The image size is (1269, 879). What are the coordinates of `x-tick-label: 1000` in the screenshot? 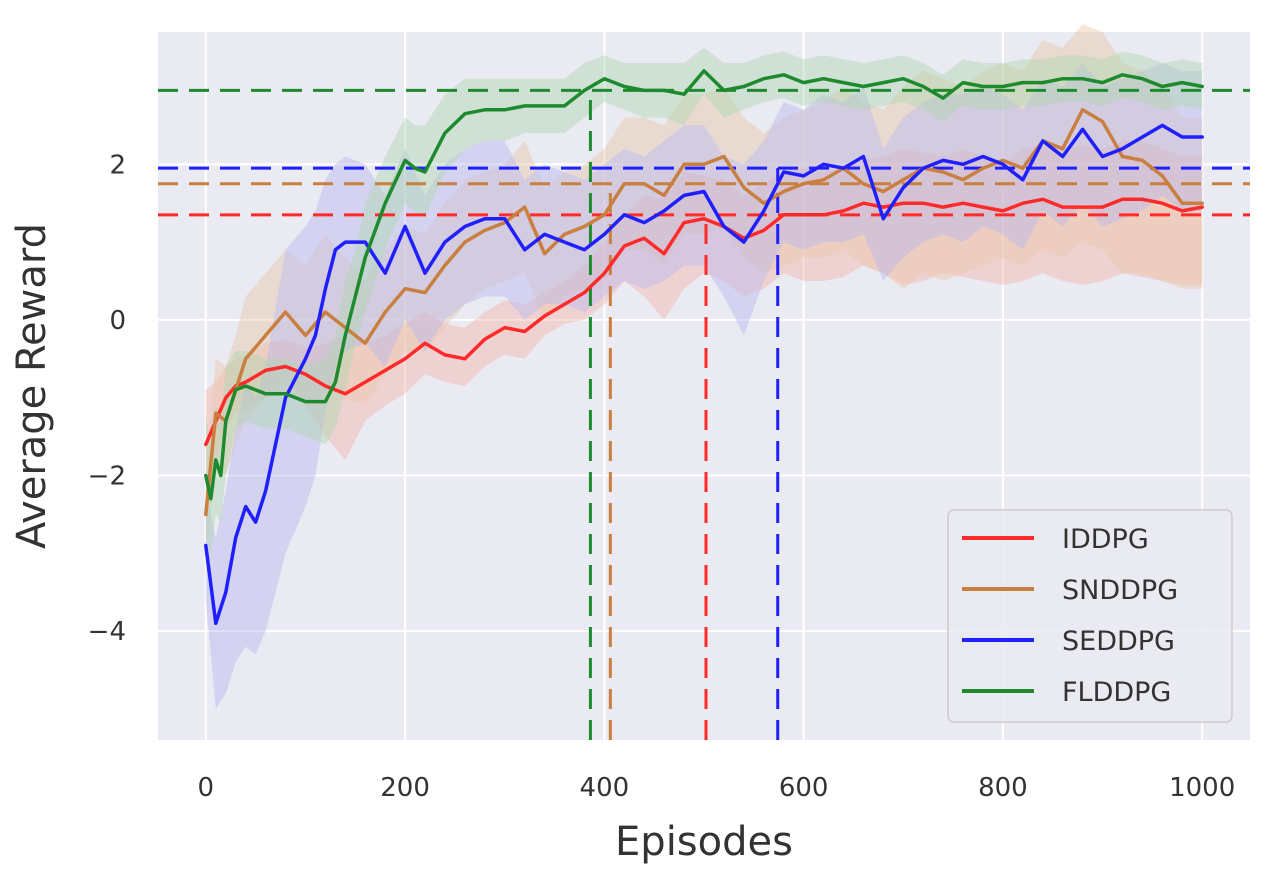 It's located at (1202, 788).